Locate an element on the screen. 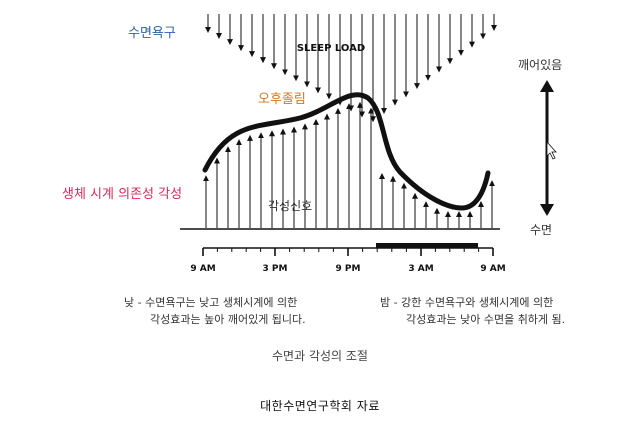 This screenshot has width=640, height=426. arrow-down-head is located at coordinates (547, 210).